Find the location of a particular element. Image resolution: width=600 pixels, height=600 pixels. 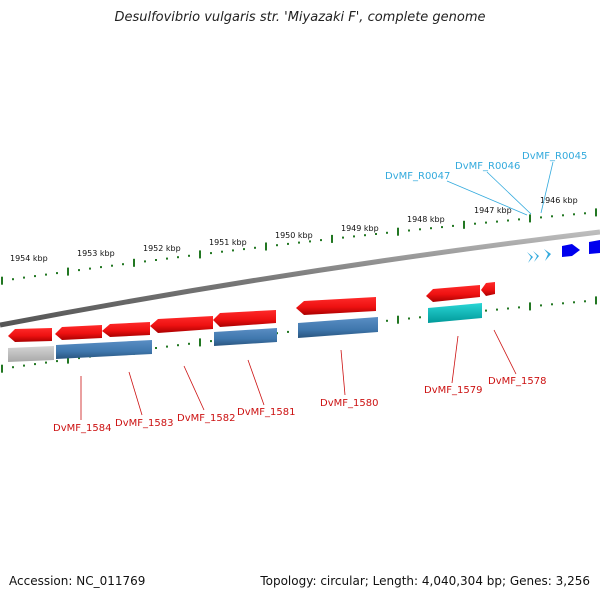

ruler-tick-label: 1946 kbp is located at coordinates (559, 200).